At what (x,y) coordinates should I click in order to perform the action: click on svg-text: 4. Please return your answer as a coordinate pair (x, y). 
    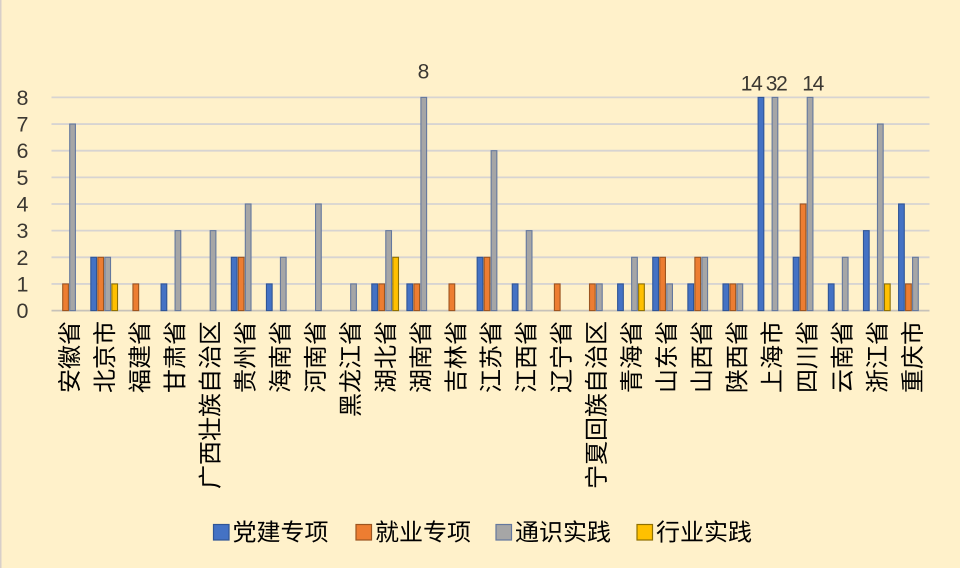
    Looking at the image, I should click on (23, 205).